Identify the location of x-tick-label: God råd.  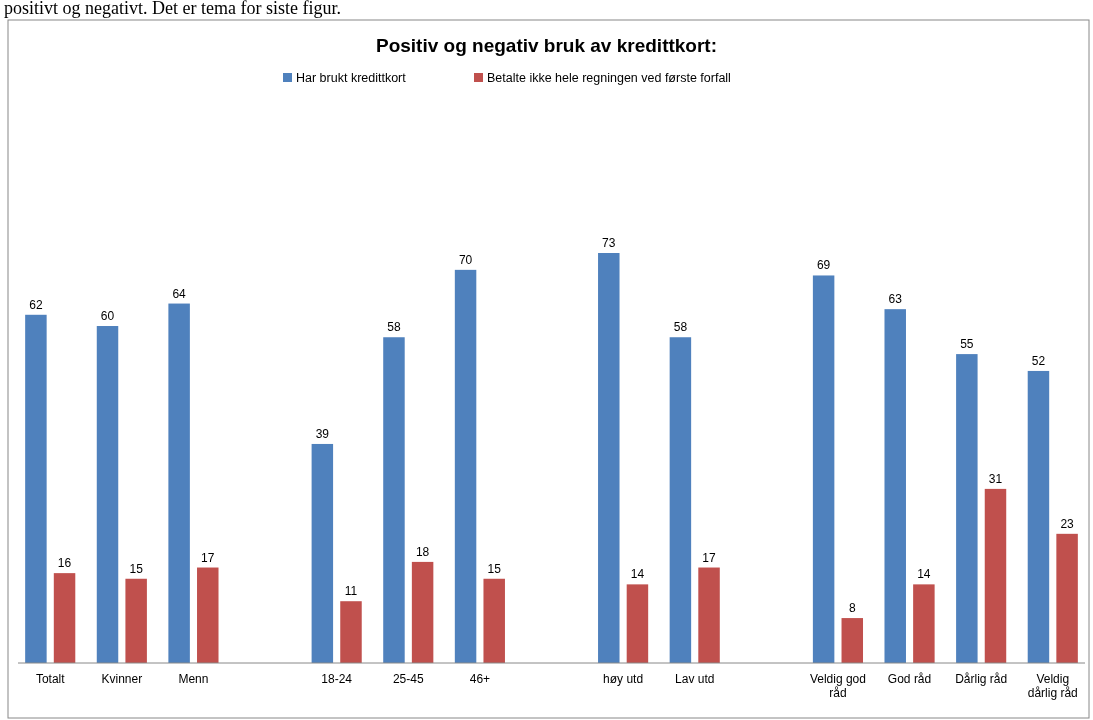
(909, 679).